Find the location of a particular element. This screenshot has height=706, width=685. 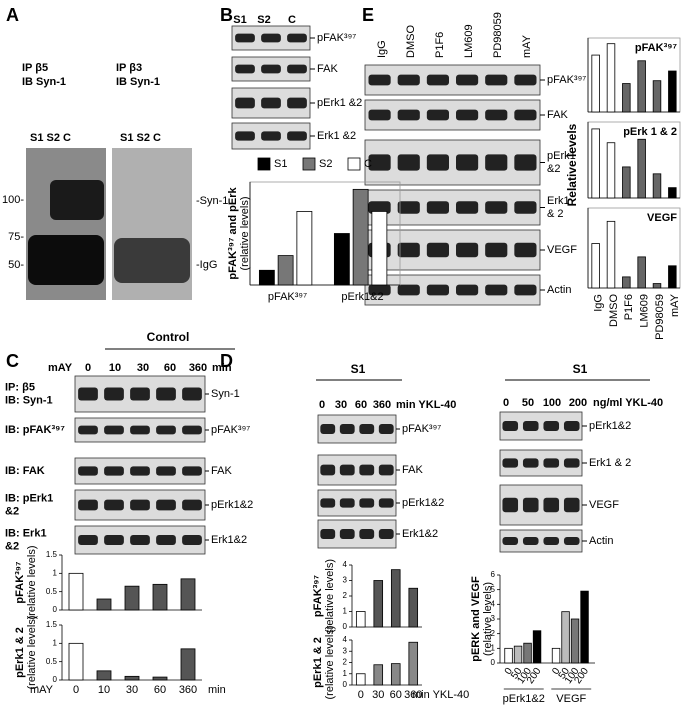

label: IP β3 is located at coordinates (129, 68).